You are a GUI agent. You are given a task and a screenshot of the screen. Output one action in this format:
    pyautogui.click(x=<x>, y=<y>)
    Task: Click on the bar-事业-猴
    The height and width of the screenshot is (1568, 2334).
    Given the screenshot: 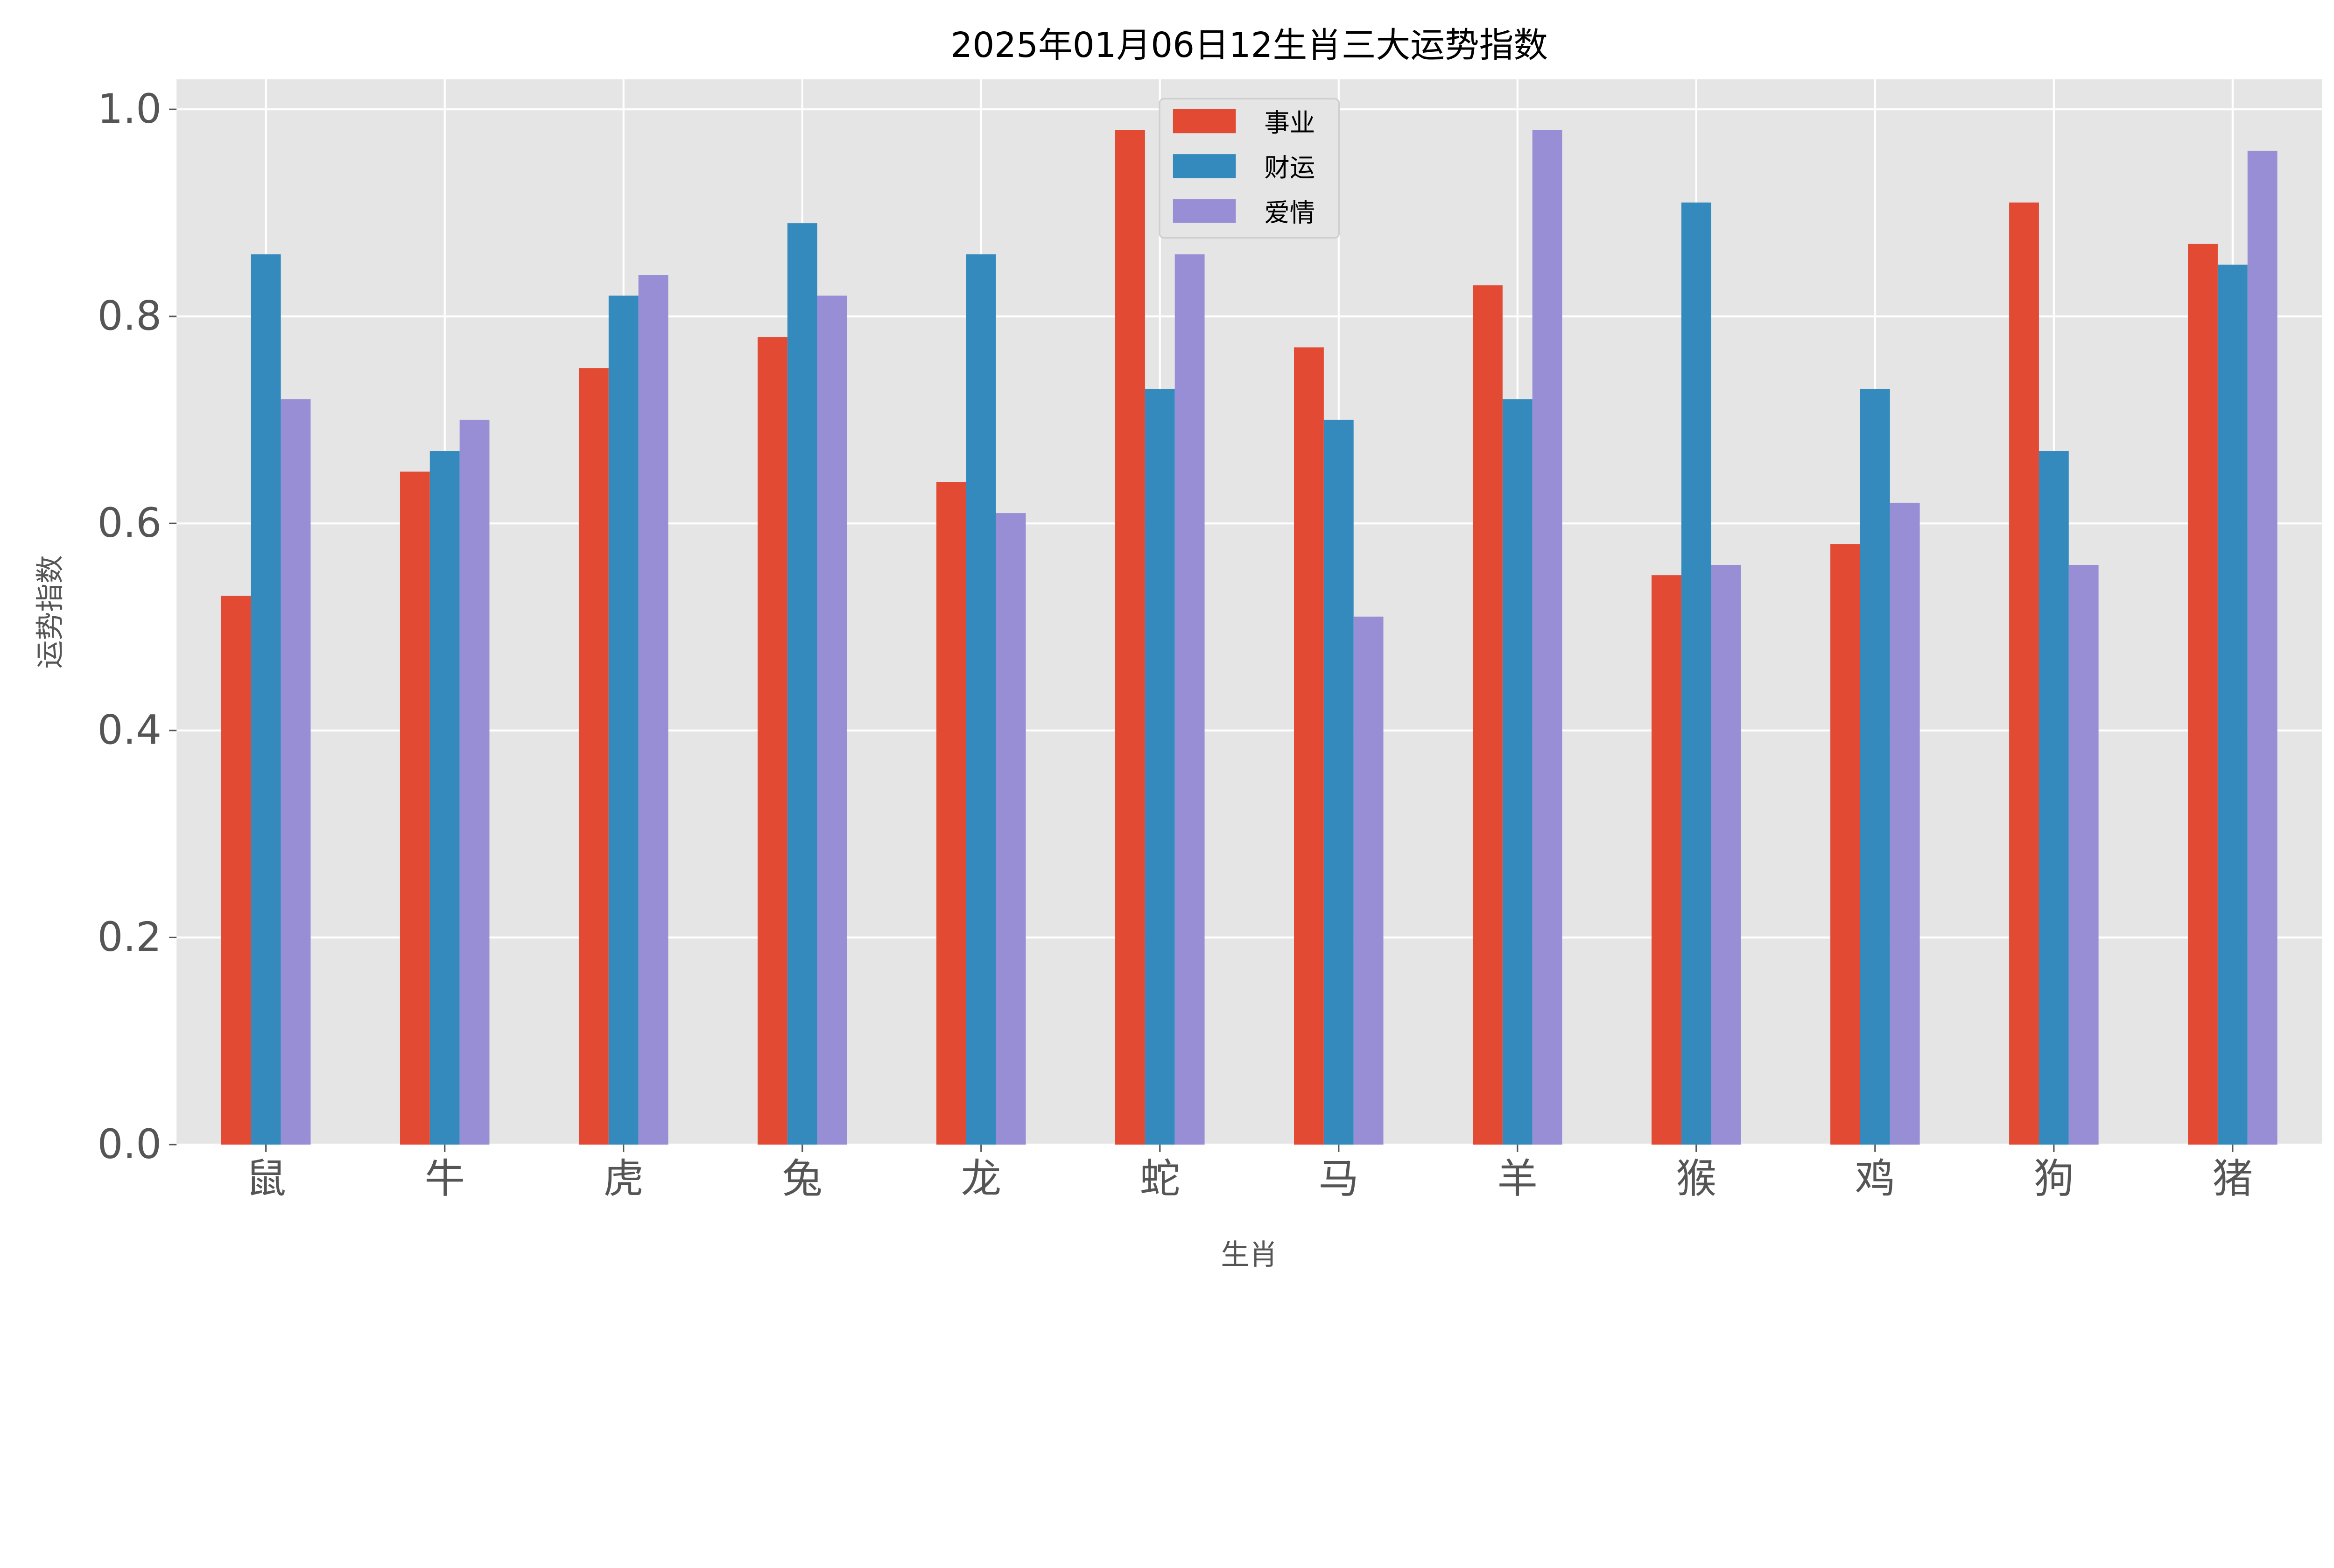 What is the action you would take?
    pyautogui.click(x=1666, y=860)
    